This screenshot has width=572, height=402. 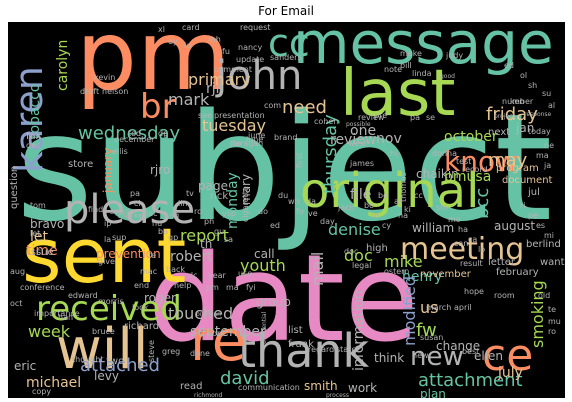 What do you see at coordinates (471, 351) in the screenshot?
I see `cloud-word: best` at bounding box center [471, 351].